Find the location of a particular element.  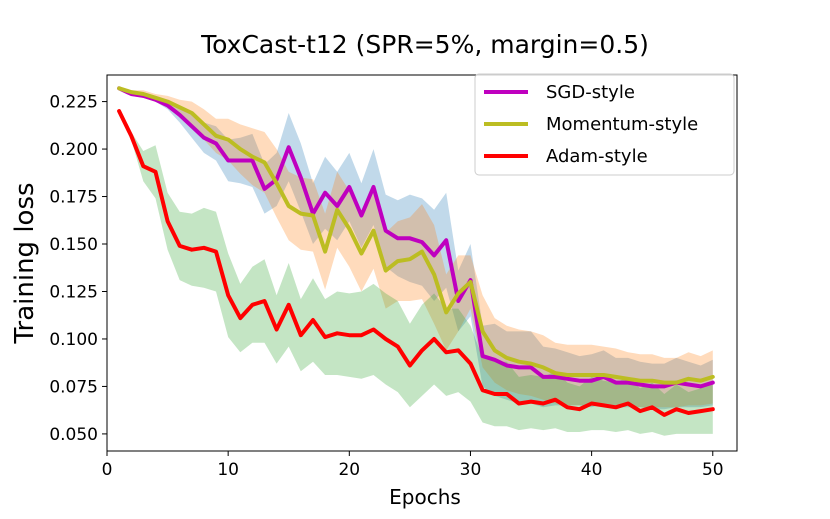

y-tick-label: 0.100 is located at coordinates (73, 340).